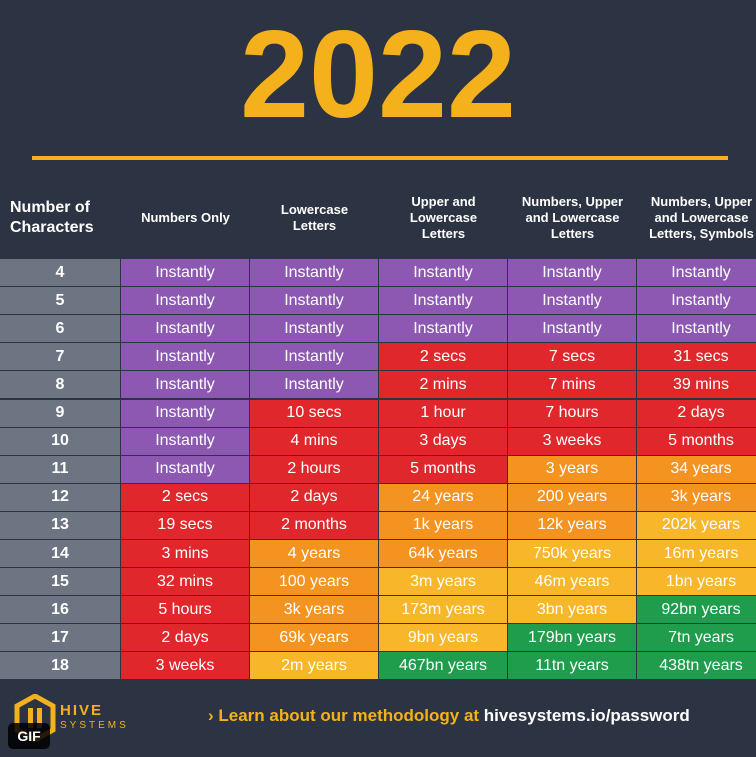  Describe the element at coordinates (314, 554) in the screenshot. I see `cell: 4 years` at that location.